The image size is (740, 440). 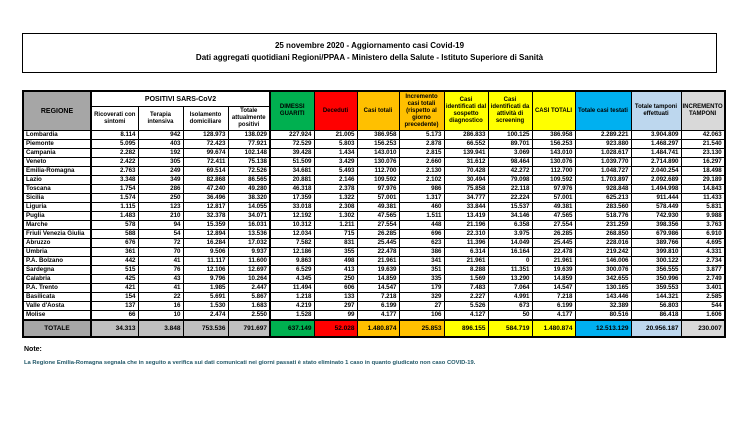 What do you see at coordinates (378, 135) in the screenshot?
I see `data-cell: 386.958` at bounding box center [378, 135].